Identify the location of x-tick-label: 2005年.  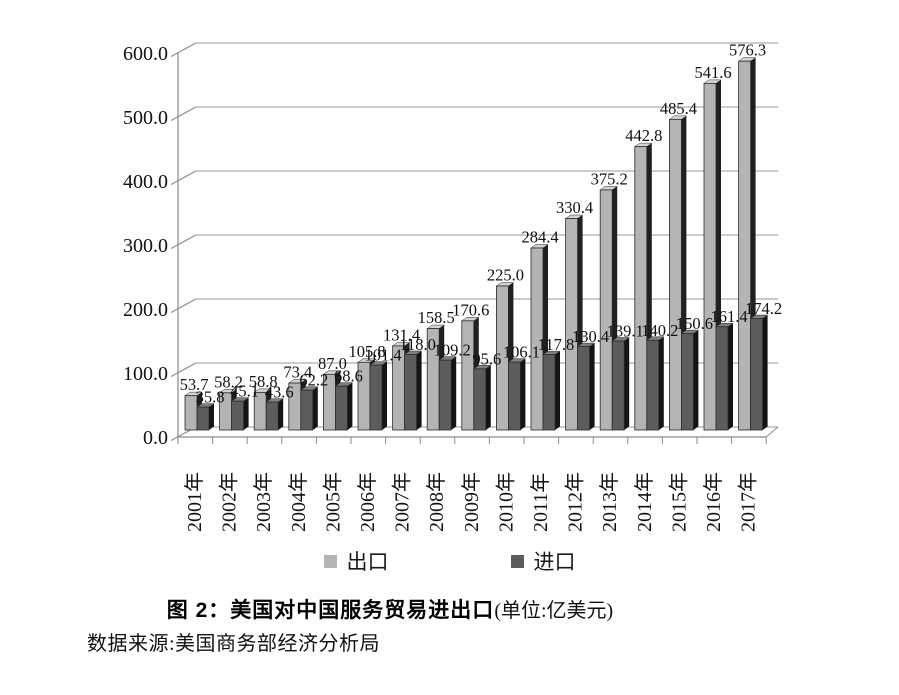
(332, 502).